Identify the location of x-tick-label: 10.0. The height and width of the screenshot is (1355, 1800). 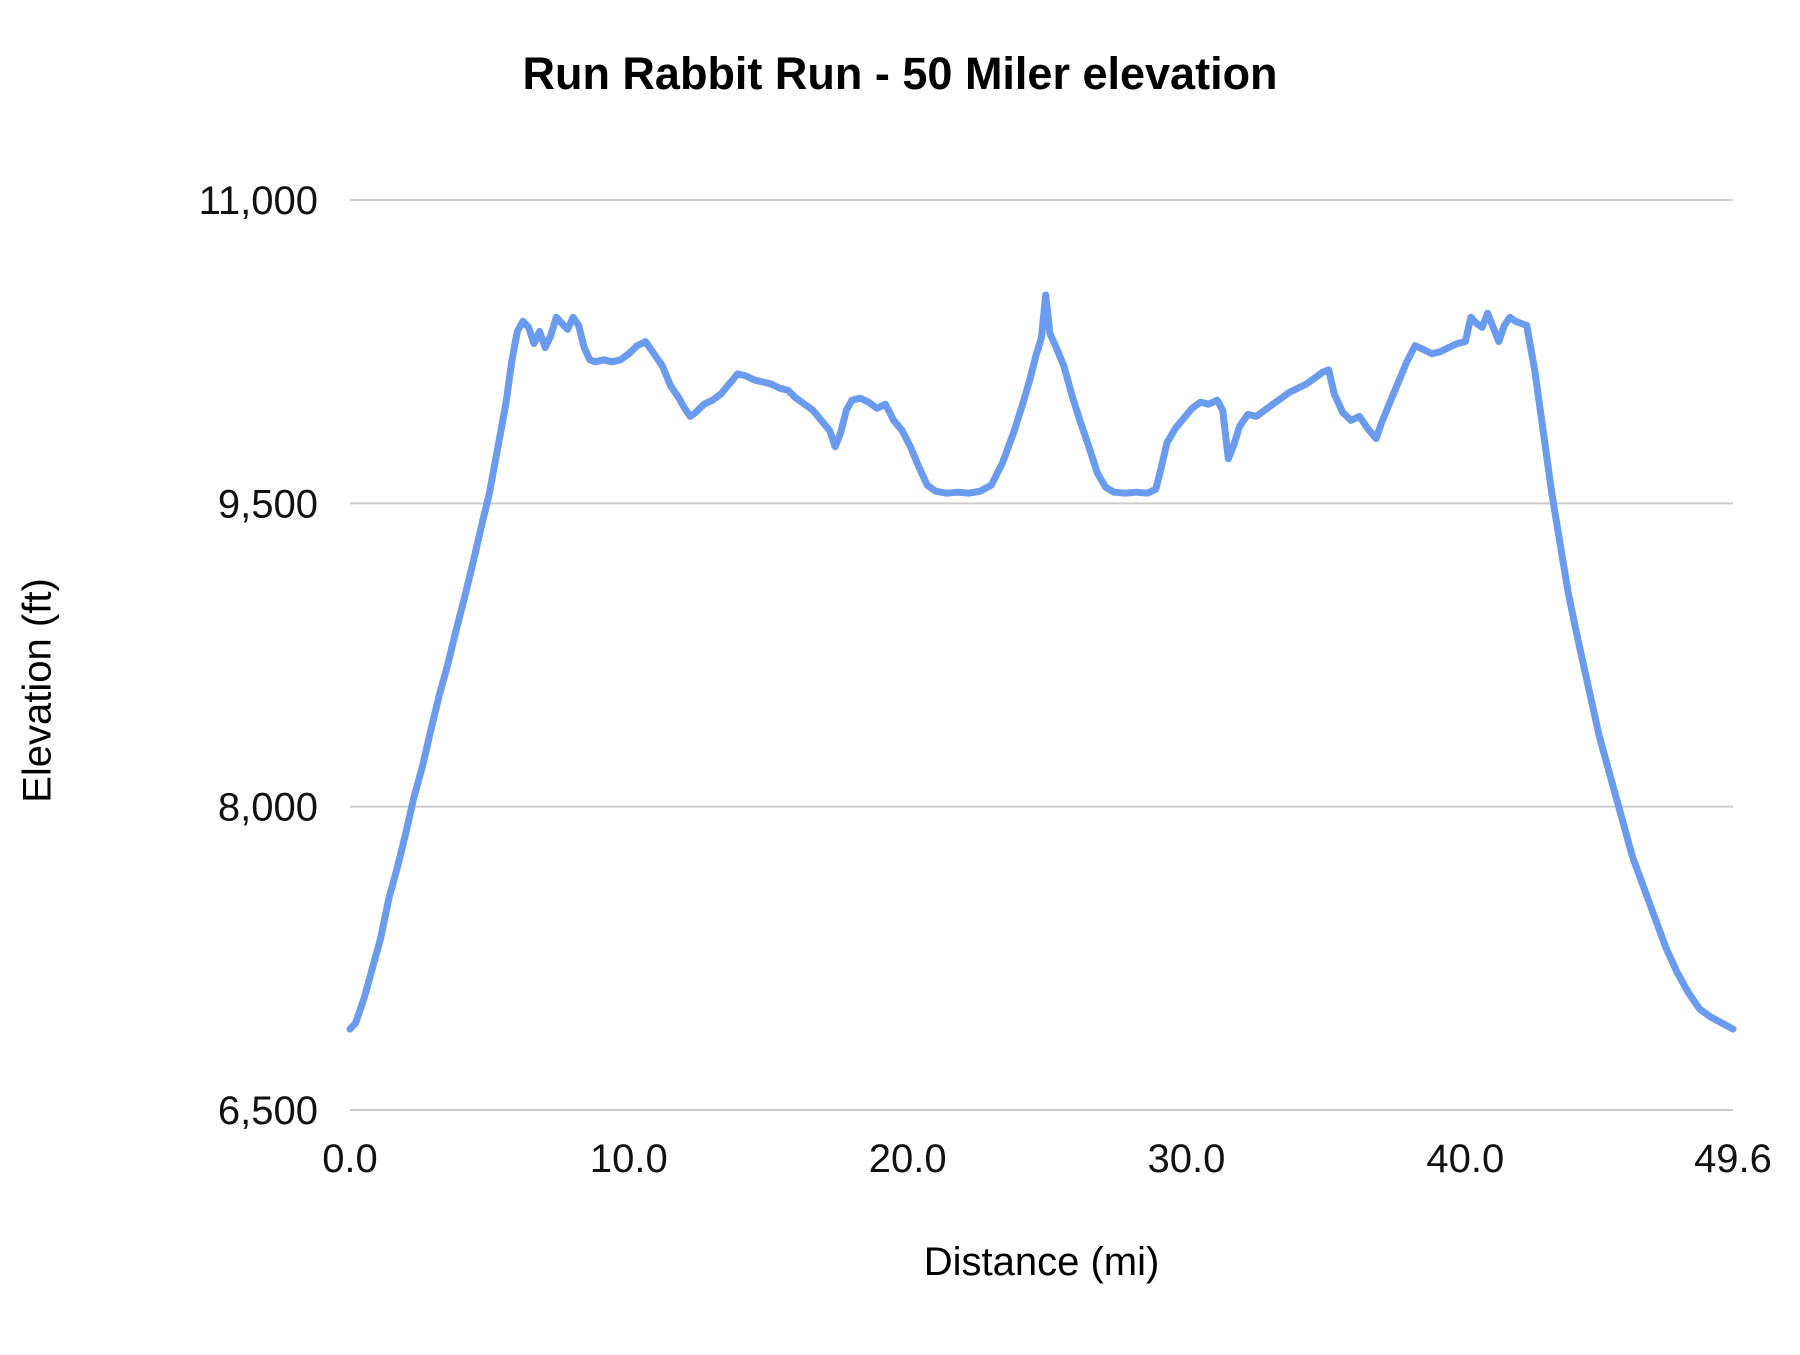
(629, 1159).